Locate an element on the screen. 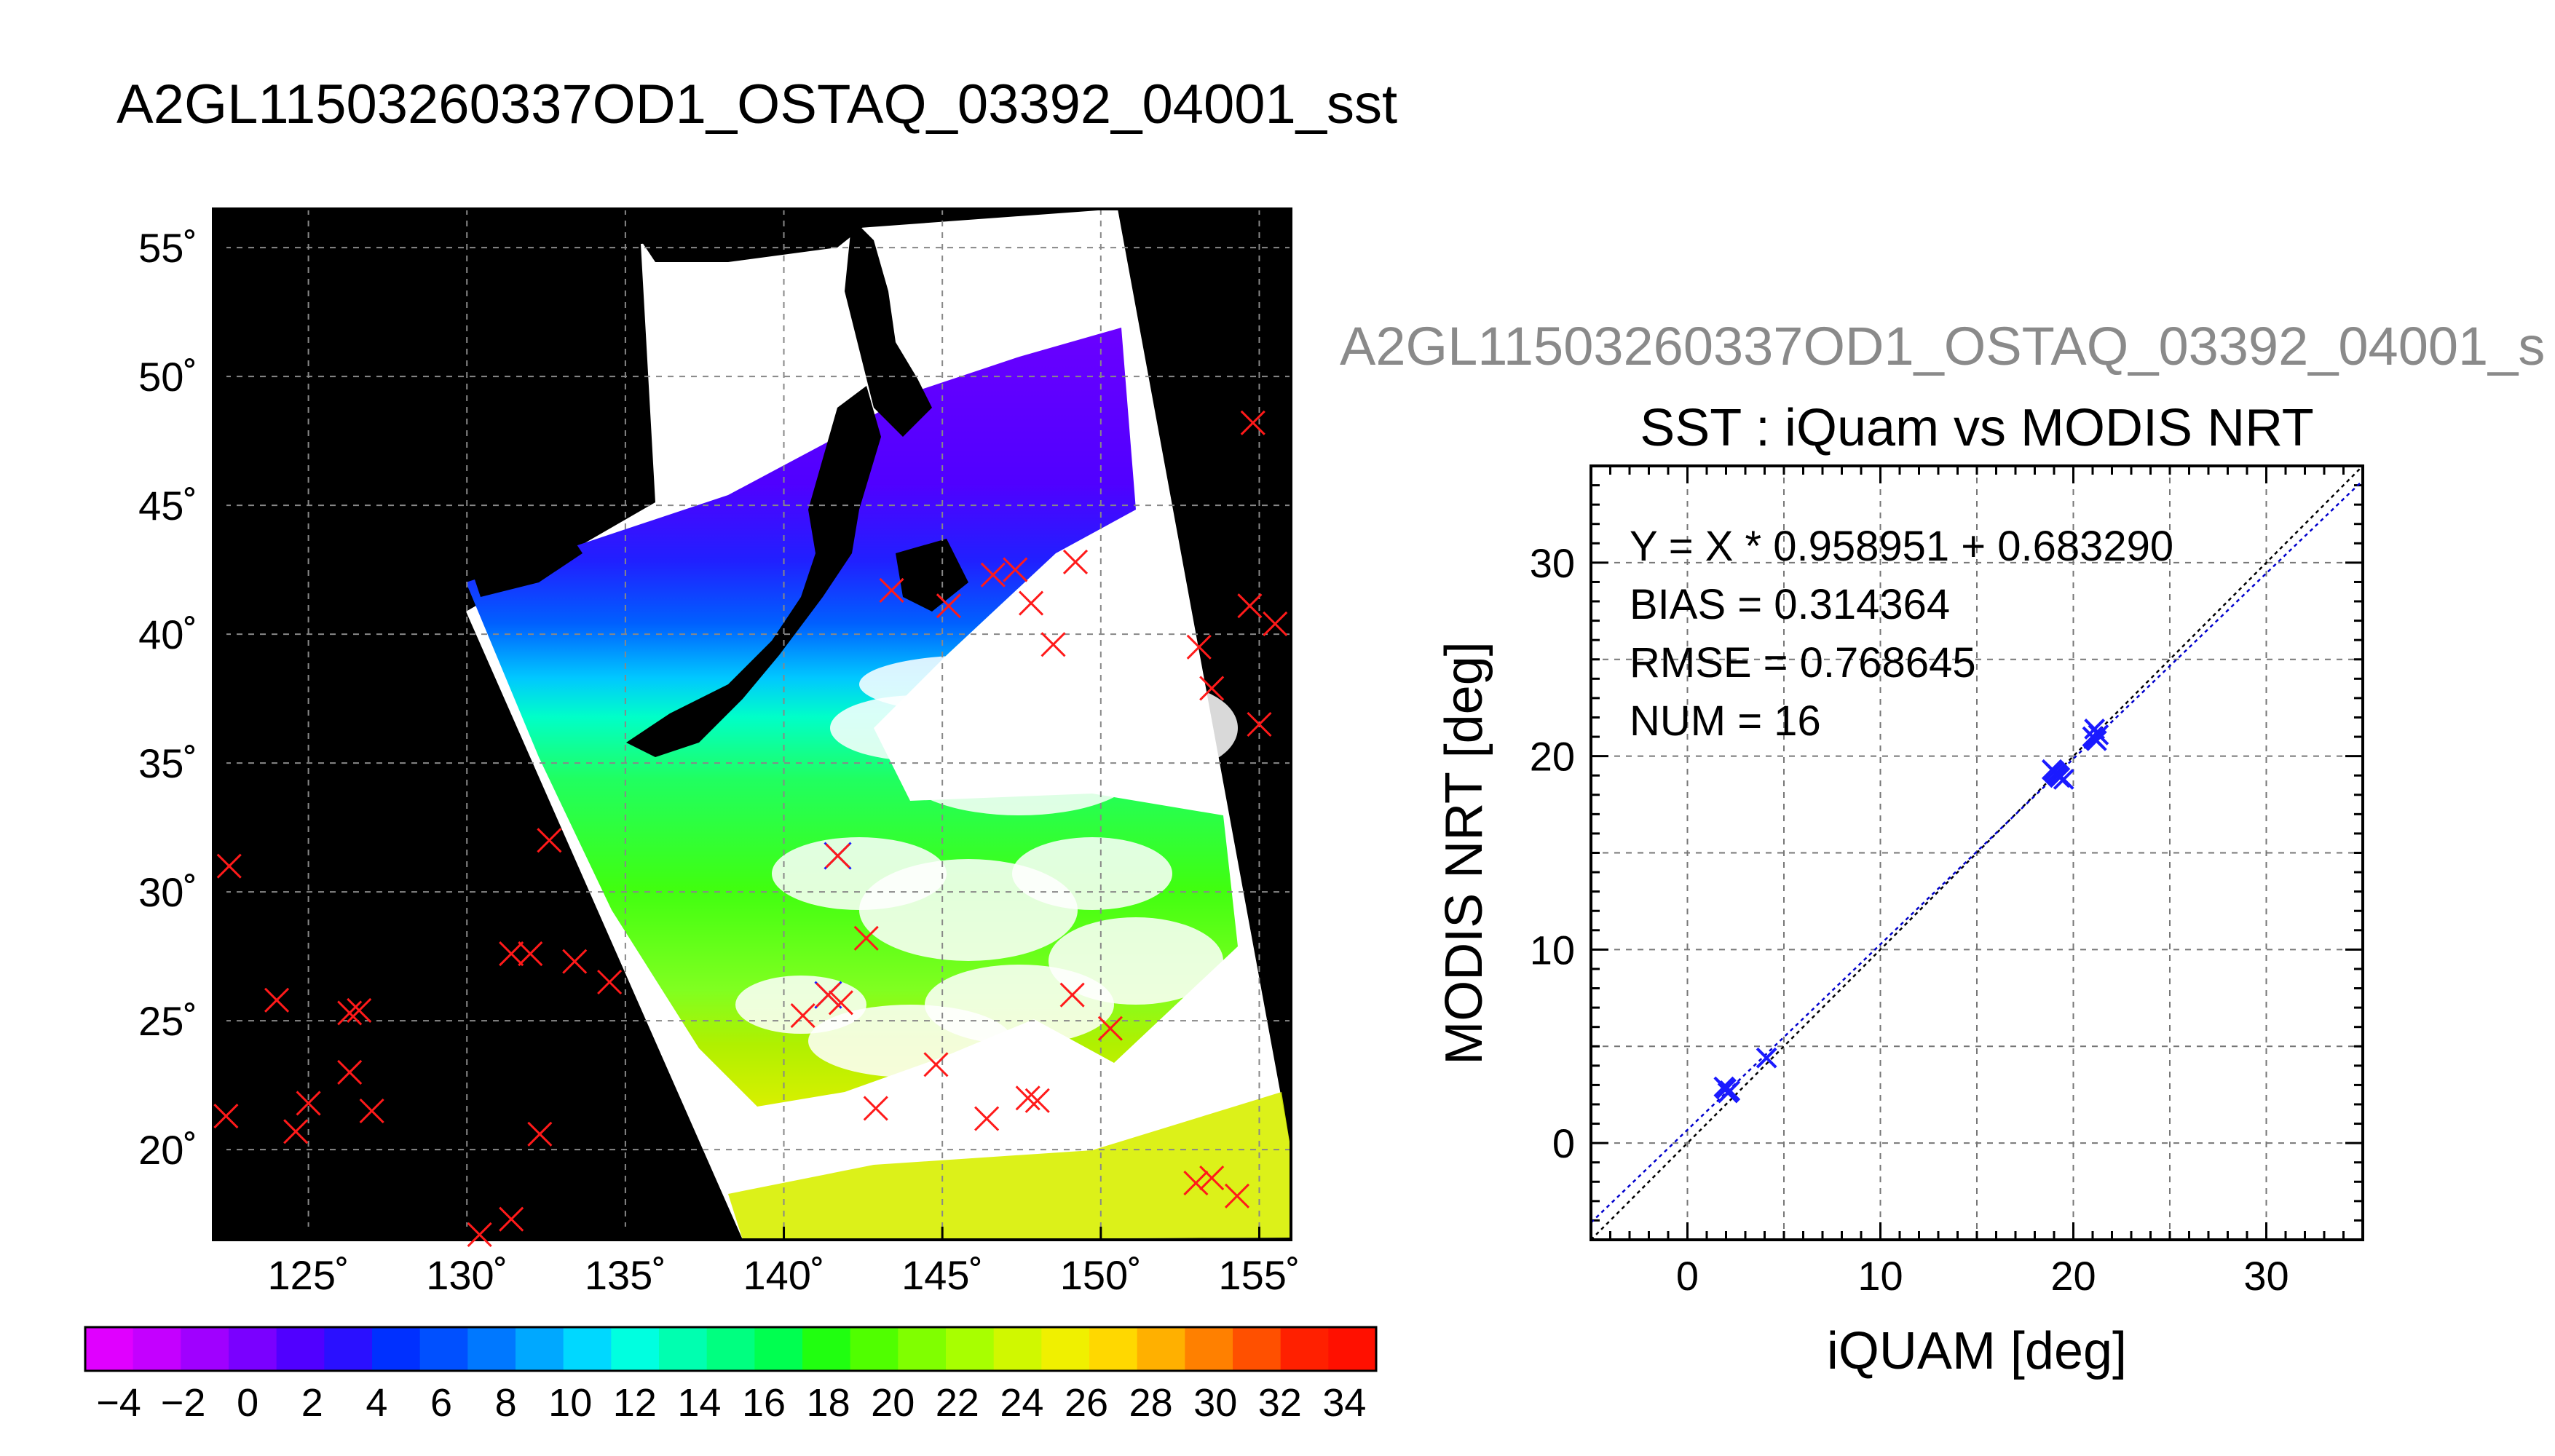  scatter-ytick-label: 0 is located at coordinates (1563, 1143).